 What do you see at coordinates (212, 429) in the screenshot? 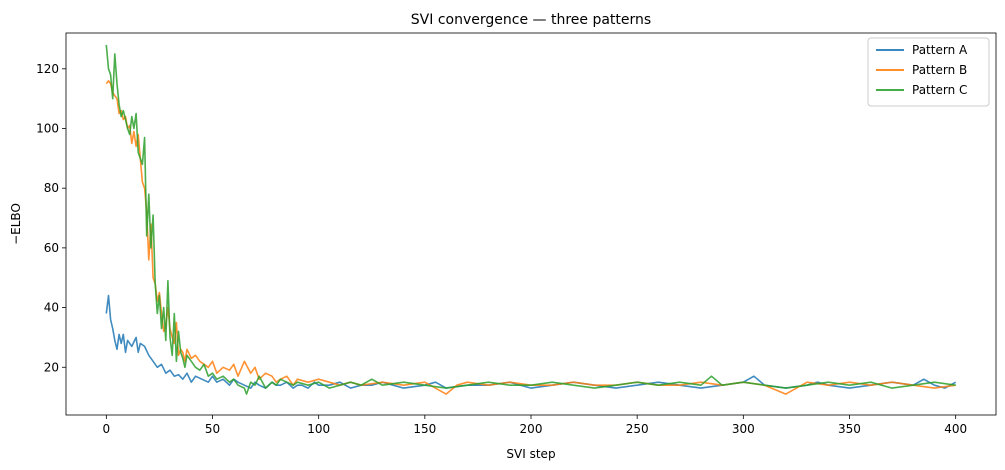
I see `x-tick-label: 50` at bounding box center [212, 429].